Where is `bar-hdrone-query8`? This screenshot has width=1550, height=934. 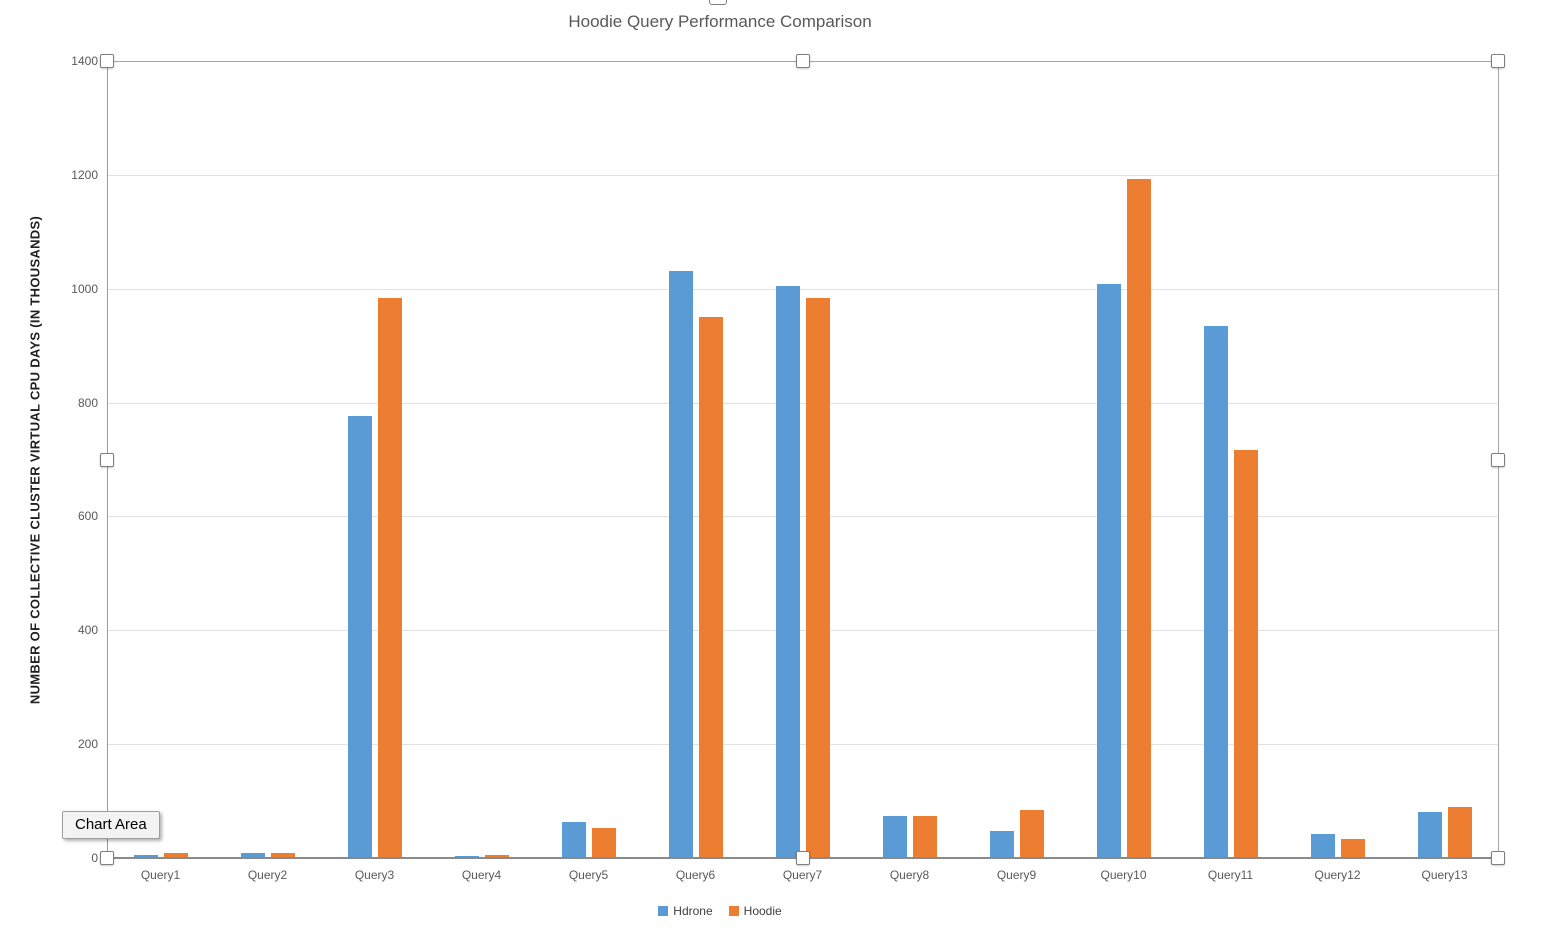 bar-hdrone-query8 is located at coordinates (894, 836).